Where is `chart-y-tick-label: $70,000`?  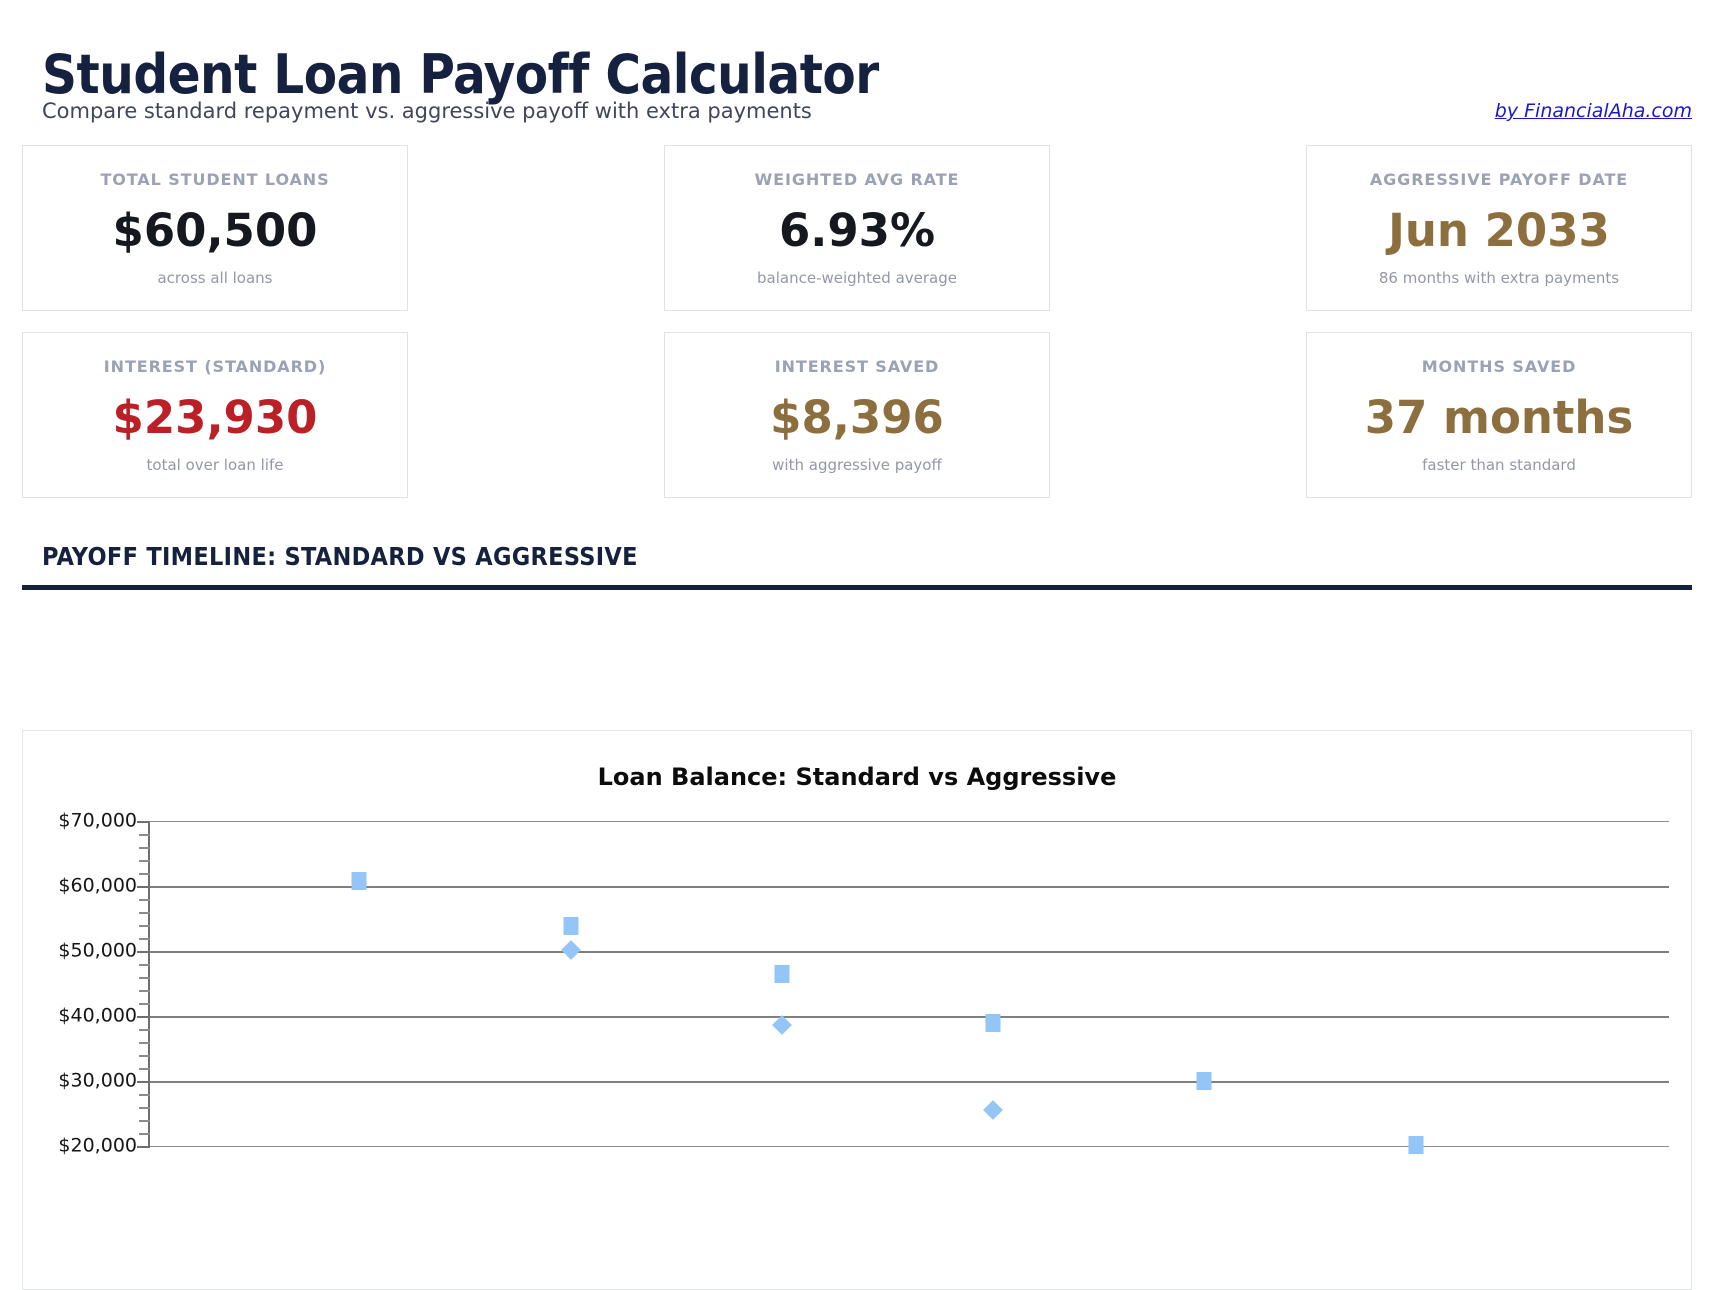 chart-y-tick-label: $70,000 is located at coordinates (97, 820).